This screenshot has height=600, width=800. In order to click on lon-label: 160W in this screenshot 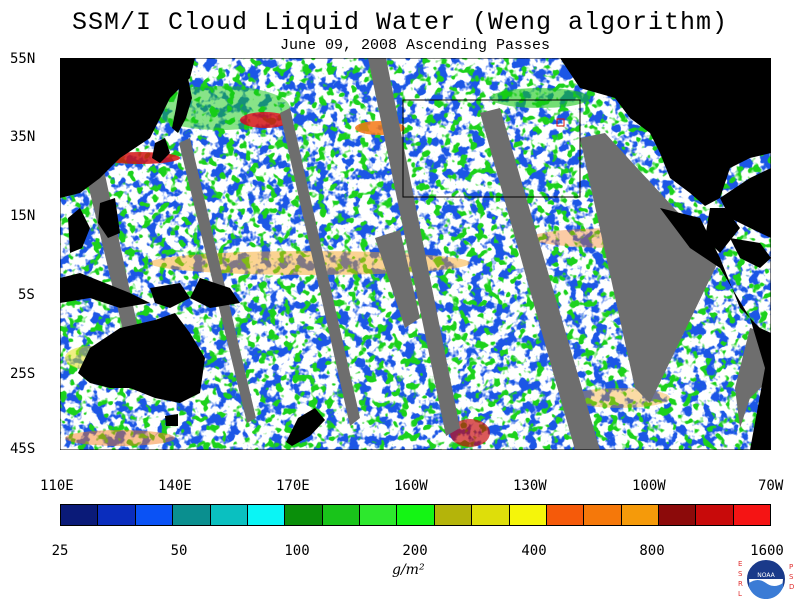, I will do `click(411, 486)`.